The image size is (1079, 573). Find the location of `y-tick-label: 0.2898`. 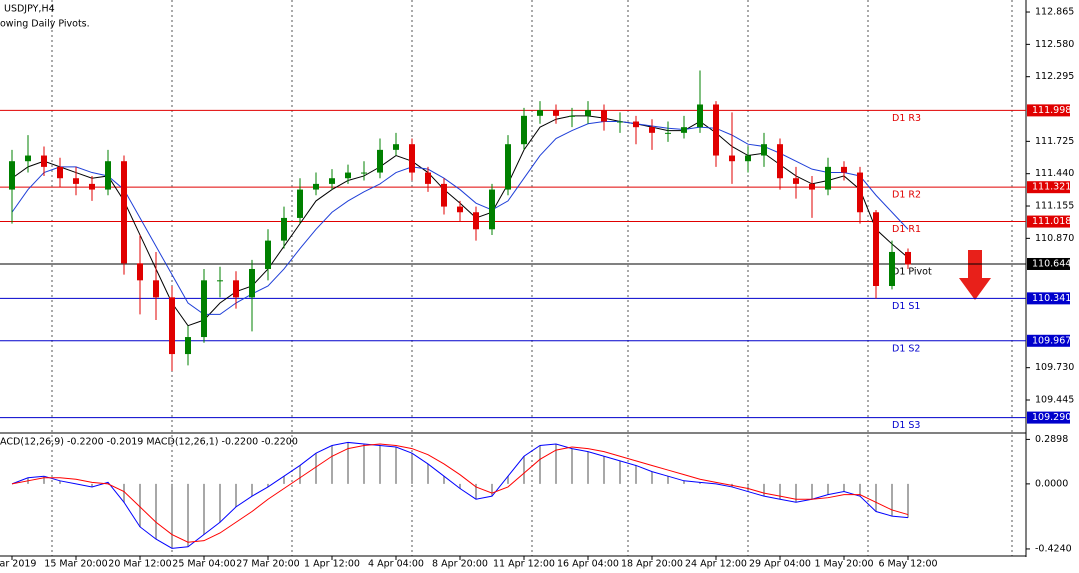

y-tick-label: 0.2898 is located at coordinates (1051, 439).